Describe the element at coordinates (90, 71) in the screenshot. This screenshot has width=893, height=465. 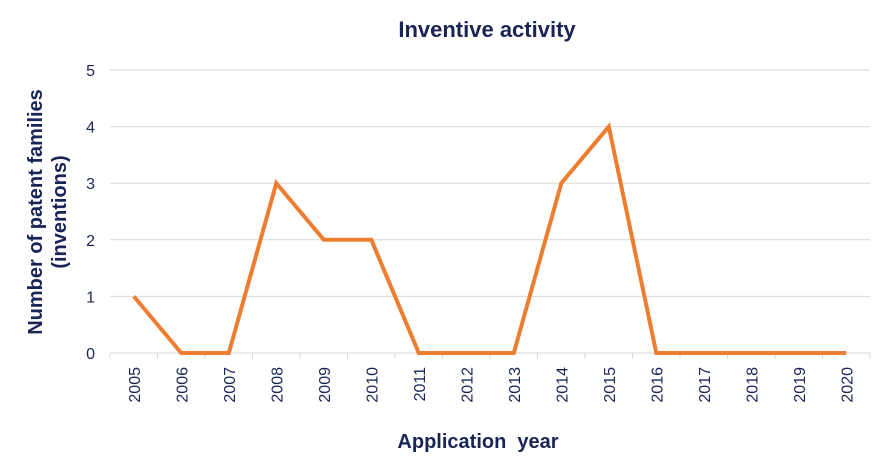
I see `y-tick-label: 5` at that location.